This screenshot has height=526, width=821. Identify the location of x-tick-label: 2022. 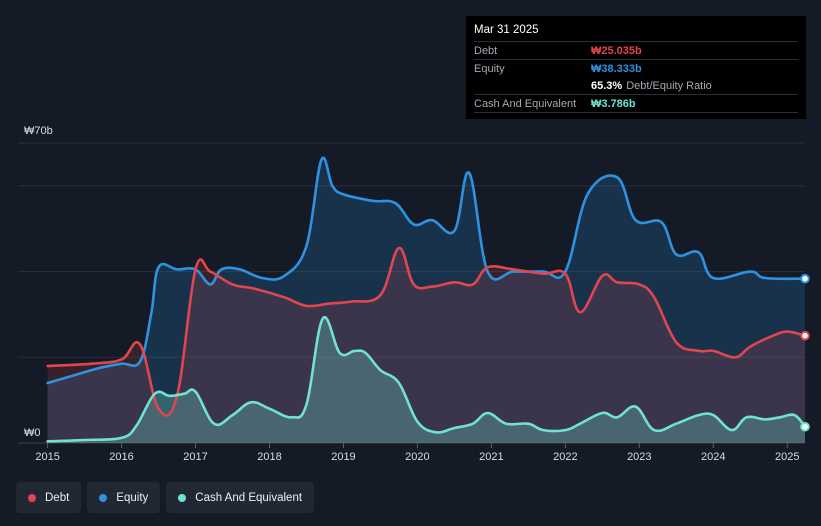
(565, 457).